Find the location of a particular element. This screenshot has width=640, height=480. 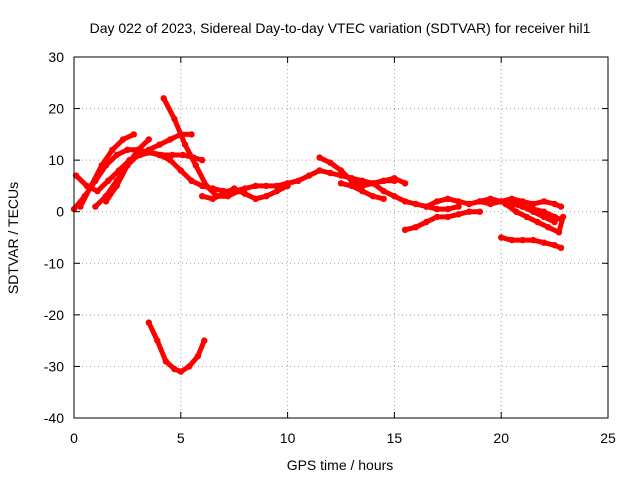

y-tick-label: 20 is located at coordinates (56, 109).